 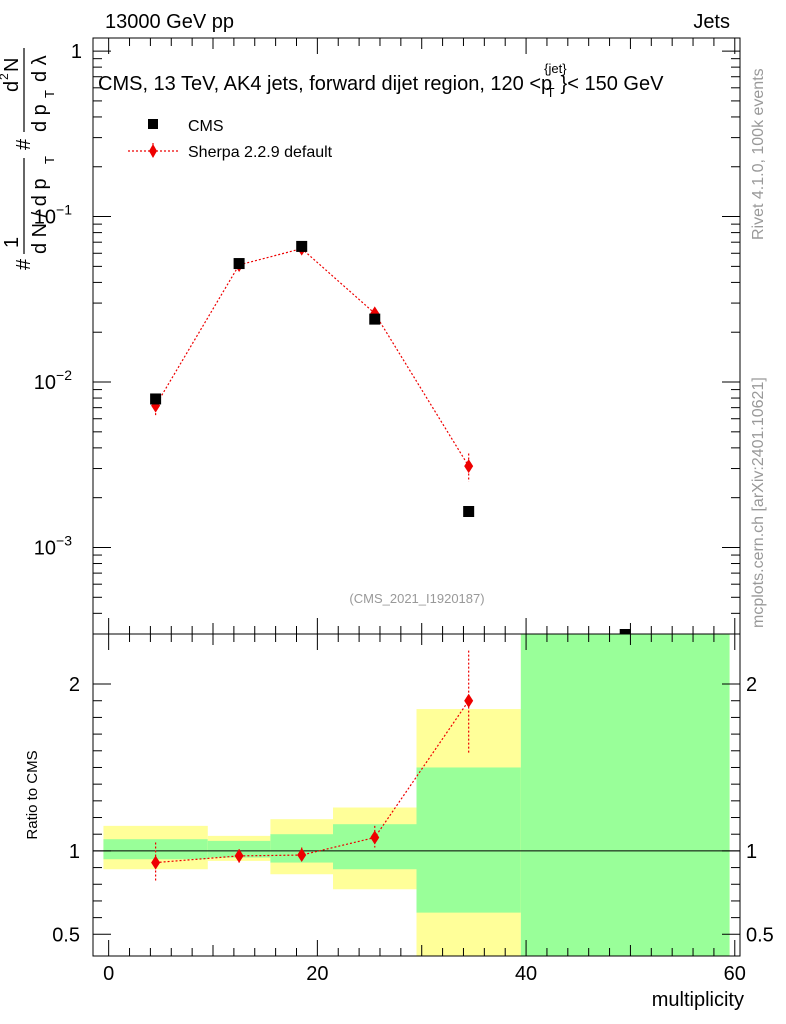 I want to click on y-tick-label: 10⁻², so click(x=53, y=380).